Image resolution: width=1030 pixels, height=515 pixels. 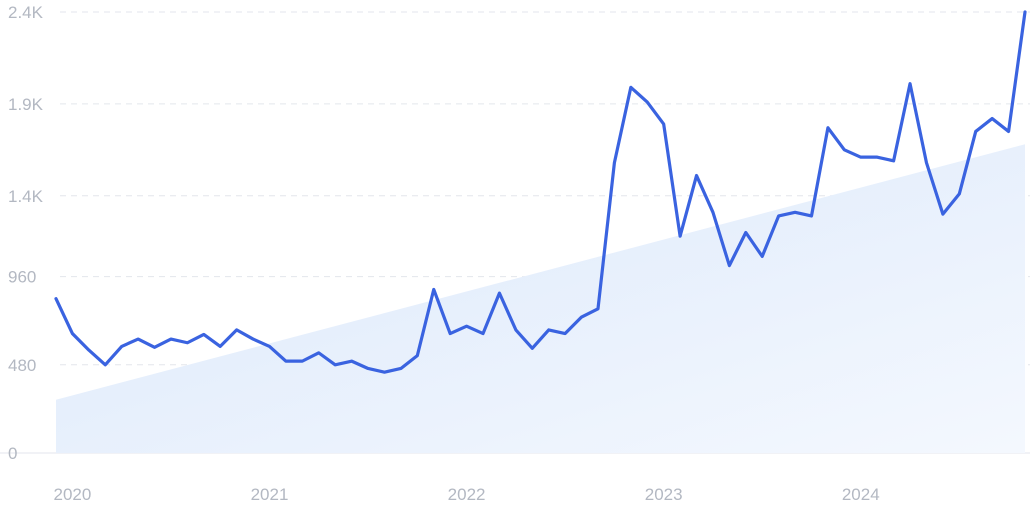 I want to click on x-tick-label: 2022, so click(x=467, y=494).